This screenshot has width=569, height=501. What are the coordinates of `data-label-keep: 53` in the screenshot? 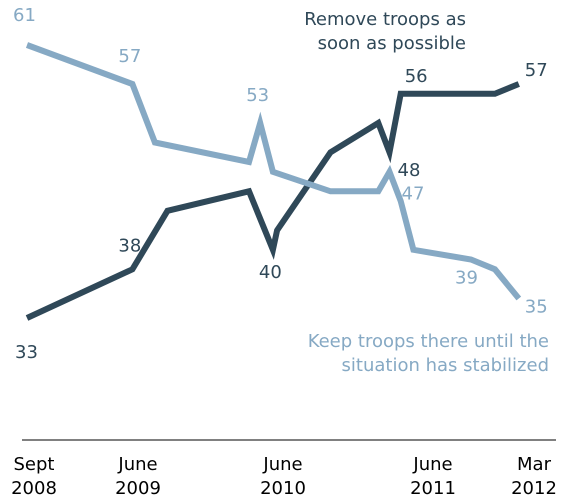 It's located at (257, 95).